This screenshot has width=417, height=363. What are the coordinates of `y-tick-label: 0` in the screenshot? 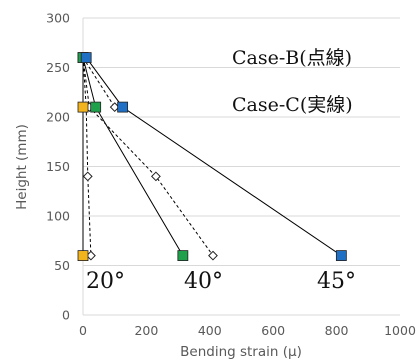 It's located at (66, 315).